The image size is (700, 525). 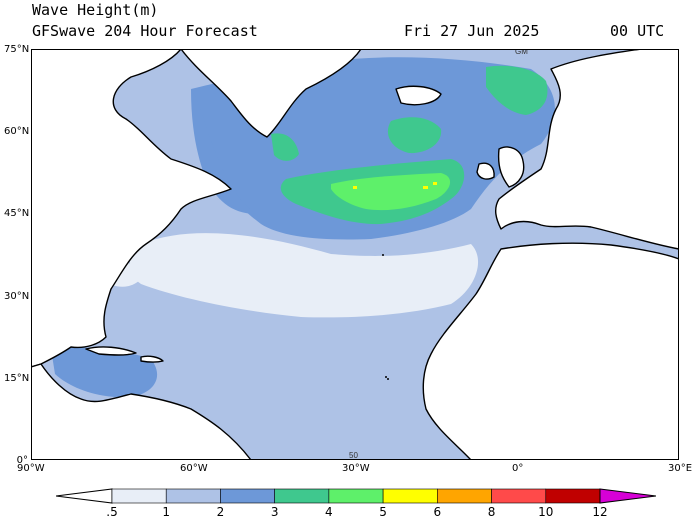 What do you see at coordinates (271, 93) in the screenshot?
I see `greenland-land` at bounding box center [271, 93].